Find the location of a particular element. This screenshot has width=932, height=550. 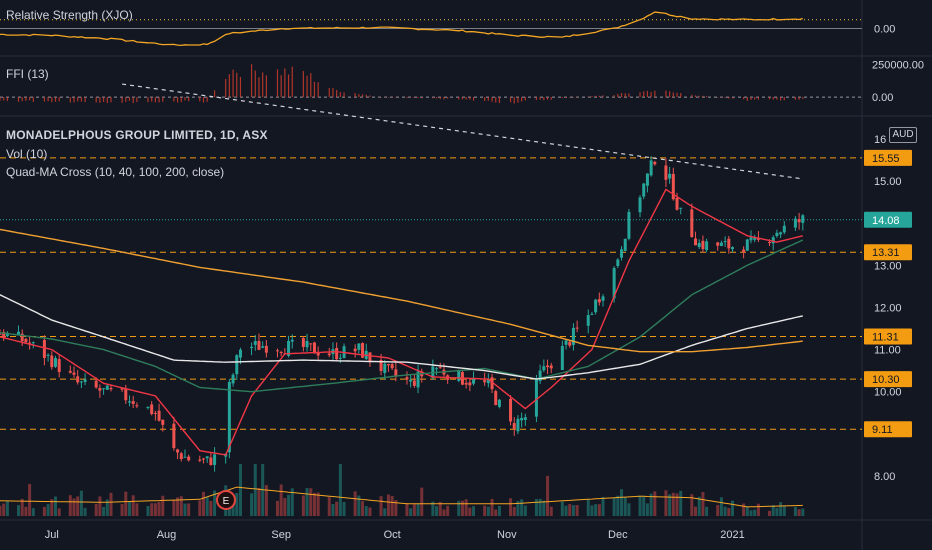

currency-badge: AUD is located at coordinates (903, 135).